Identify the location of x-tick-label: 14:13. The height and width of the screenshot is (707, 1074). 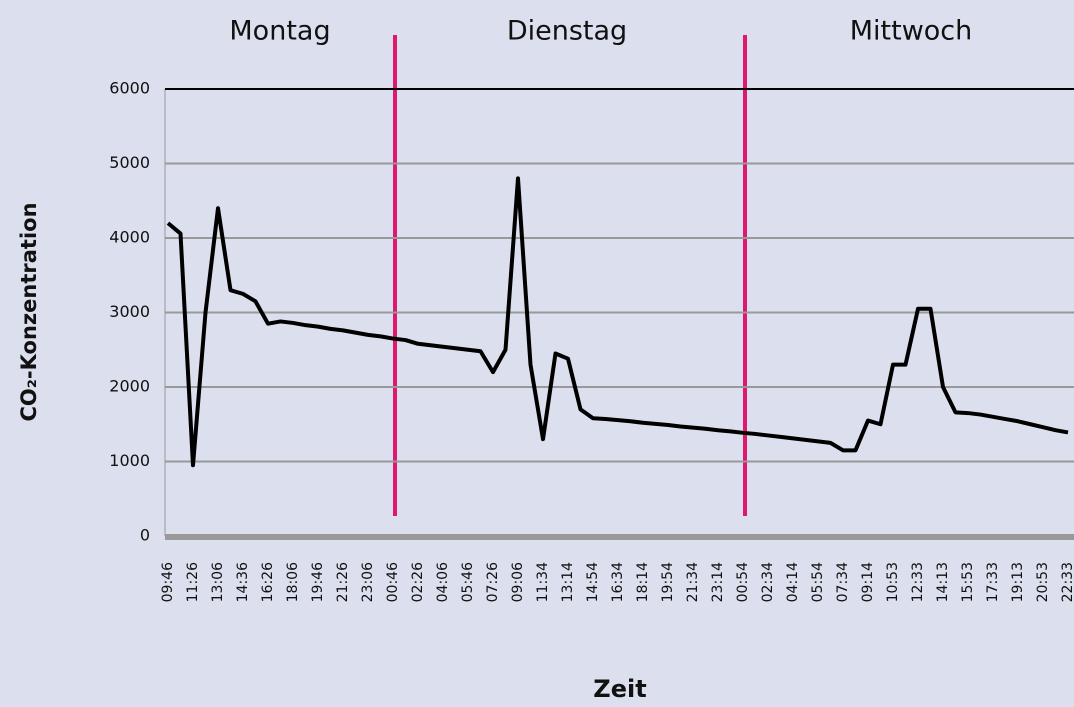
(943, 582).